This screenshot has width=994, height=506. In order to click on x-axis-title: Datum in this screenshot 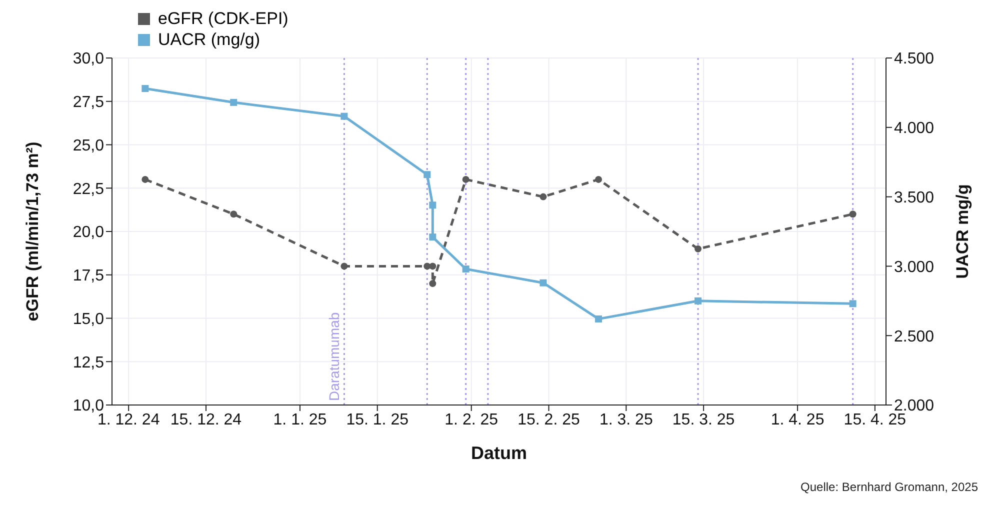, I will do `click(499, 453)`.